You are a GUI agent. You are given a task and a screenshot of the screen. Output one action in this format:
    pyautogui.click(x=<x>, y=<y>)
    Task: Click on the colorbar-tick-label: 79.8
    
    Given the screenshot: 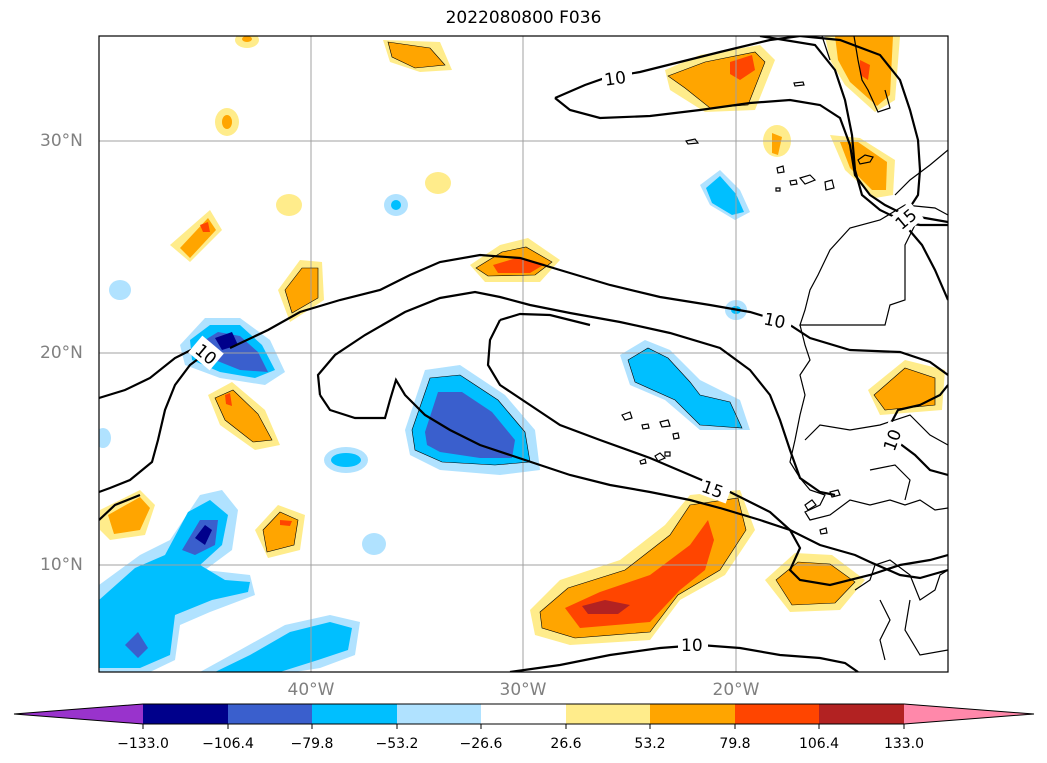 What is the action you would take?
    pyautogui.click(x=735, y=744)
    